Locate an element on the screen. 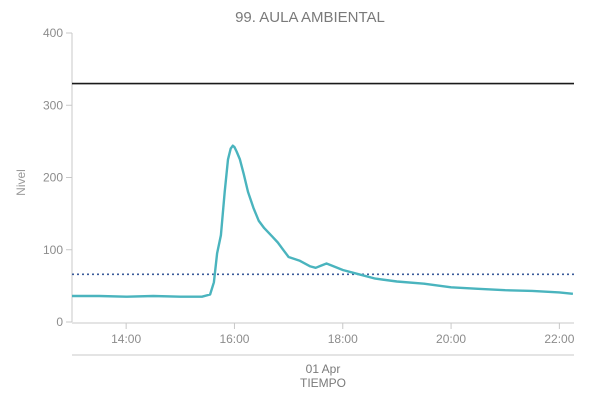  x-tick-label: 14:00 is located at coordinates (126, 339).